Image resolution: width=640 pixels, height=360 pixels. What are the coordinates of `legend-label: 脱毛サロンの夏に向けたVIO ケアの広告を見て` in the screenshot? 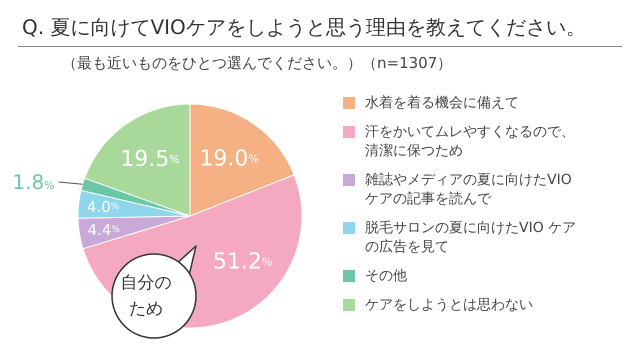 It's located at (471, 238).